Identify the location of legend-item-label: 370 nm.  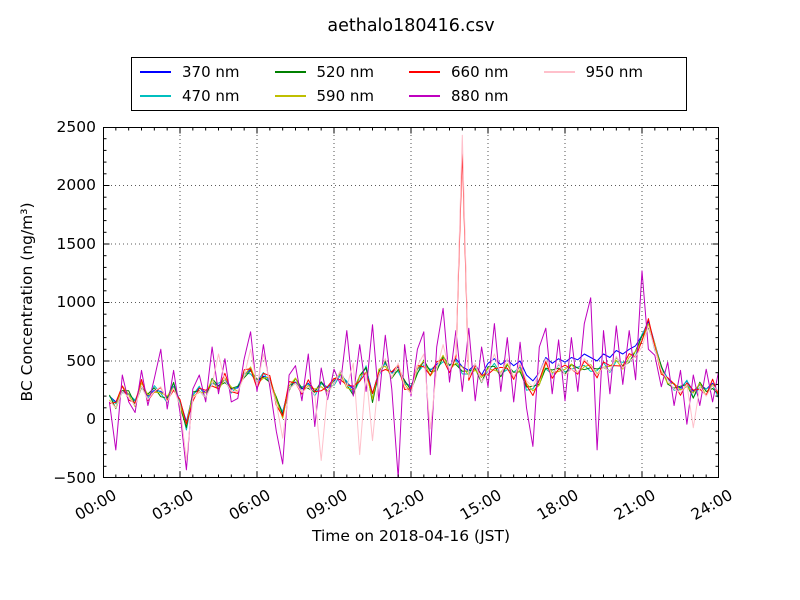
(211, 72).